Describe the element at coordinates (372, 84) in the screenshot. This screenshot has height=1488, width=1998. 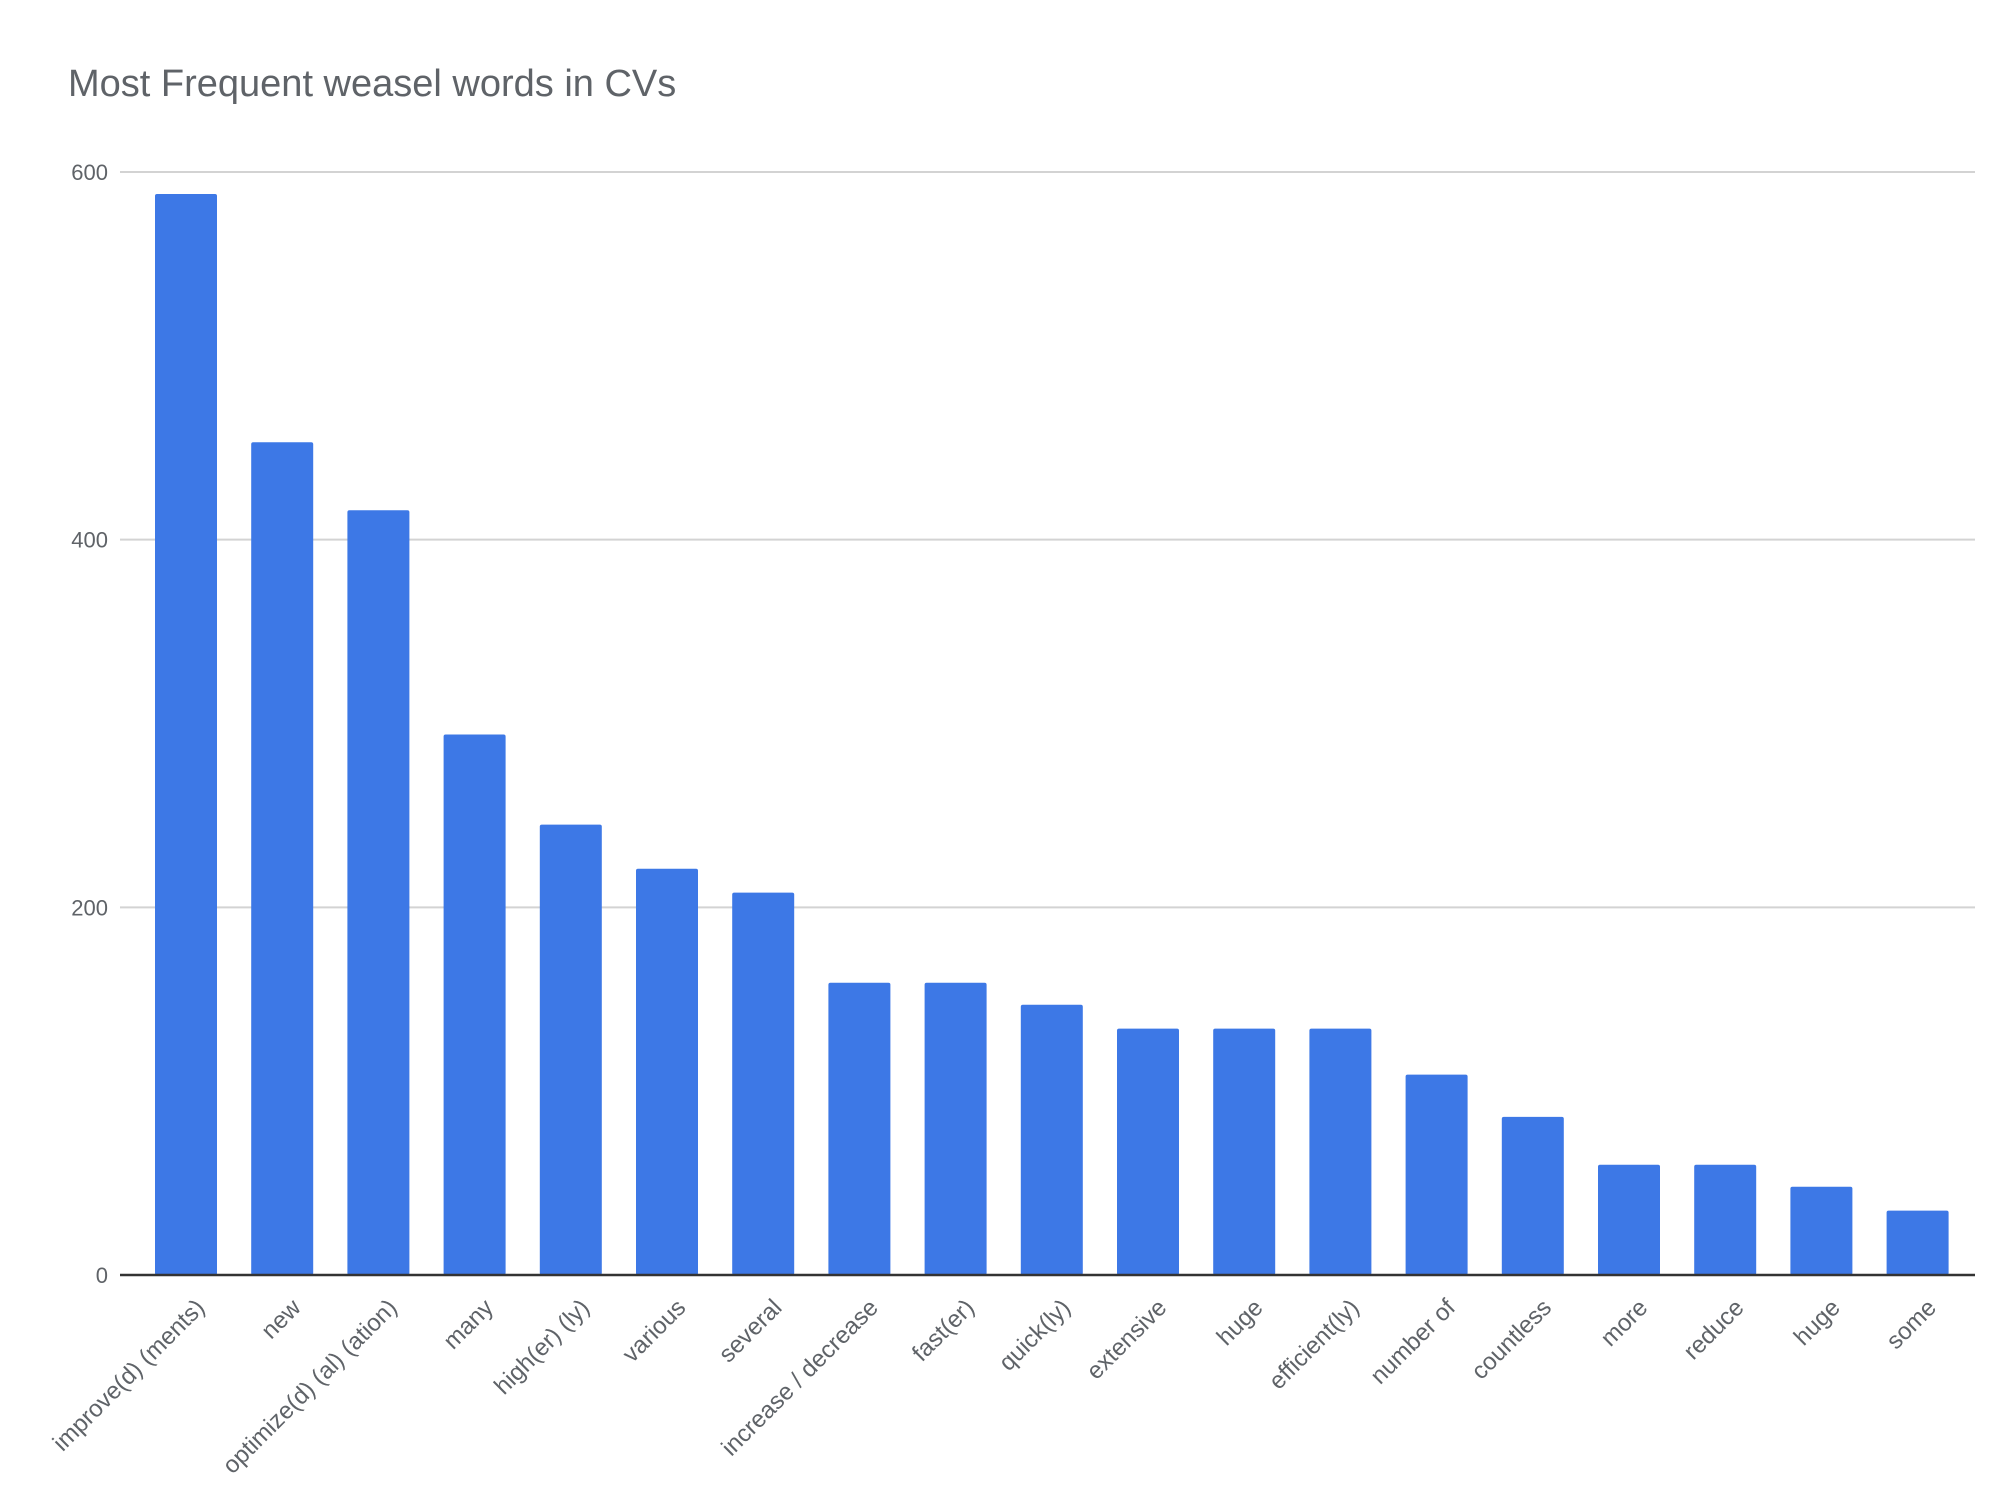
I see `chart-title: Most Frequent weasel words in CVs` at that location.